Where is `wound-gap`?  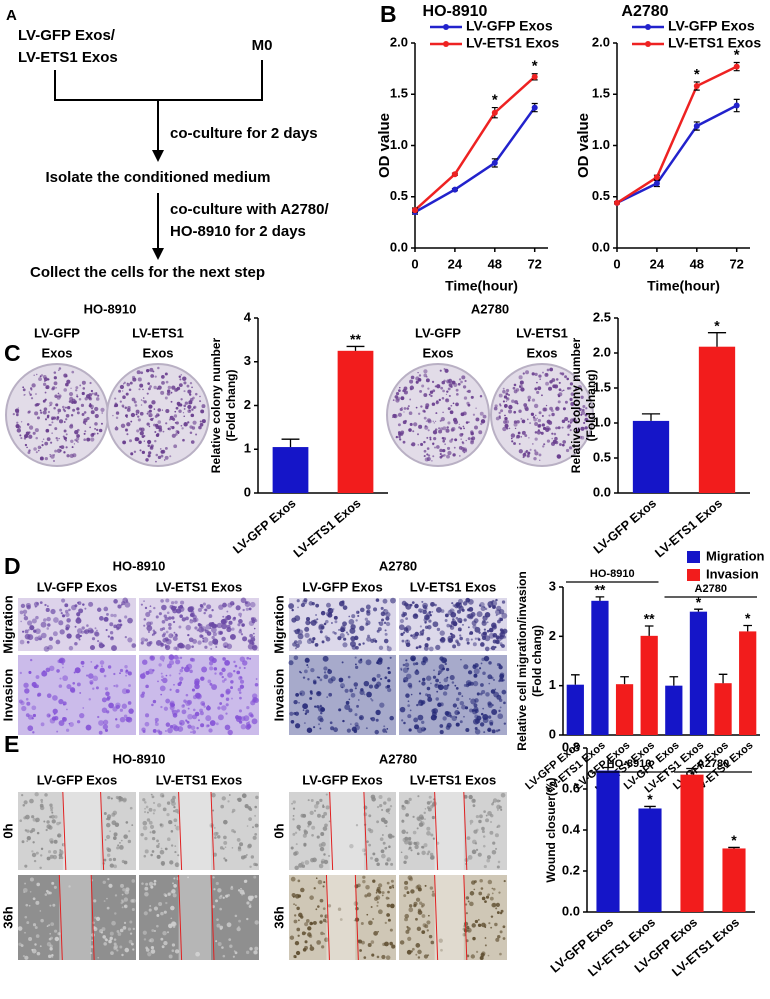
wound-gap is located at coordinates (449, 831).